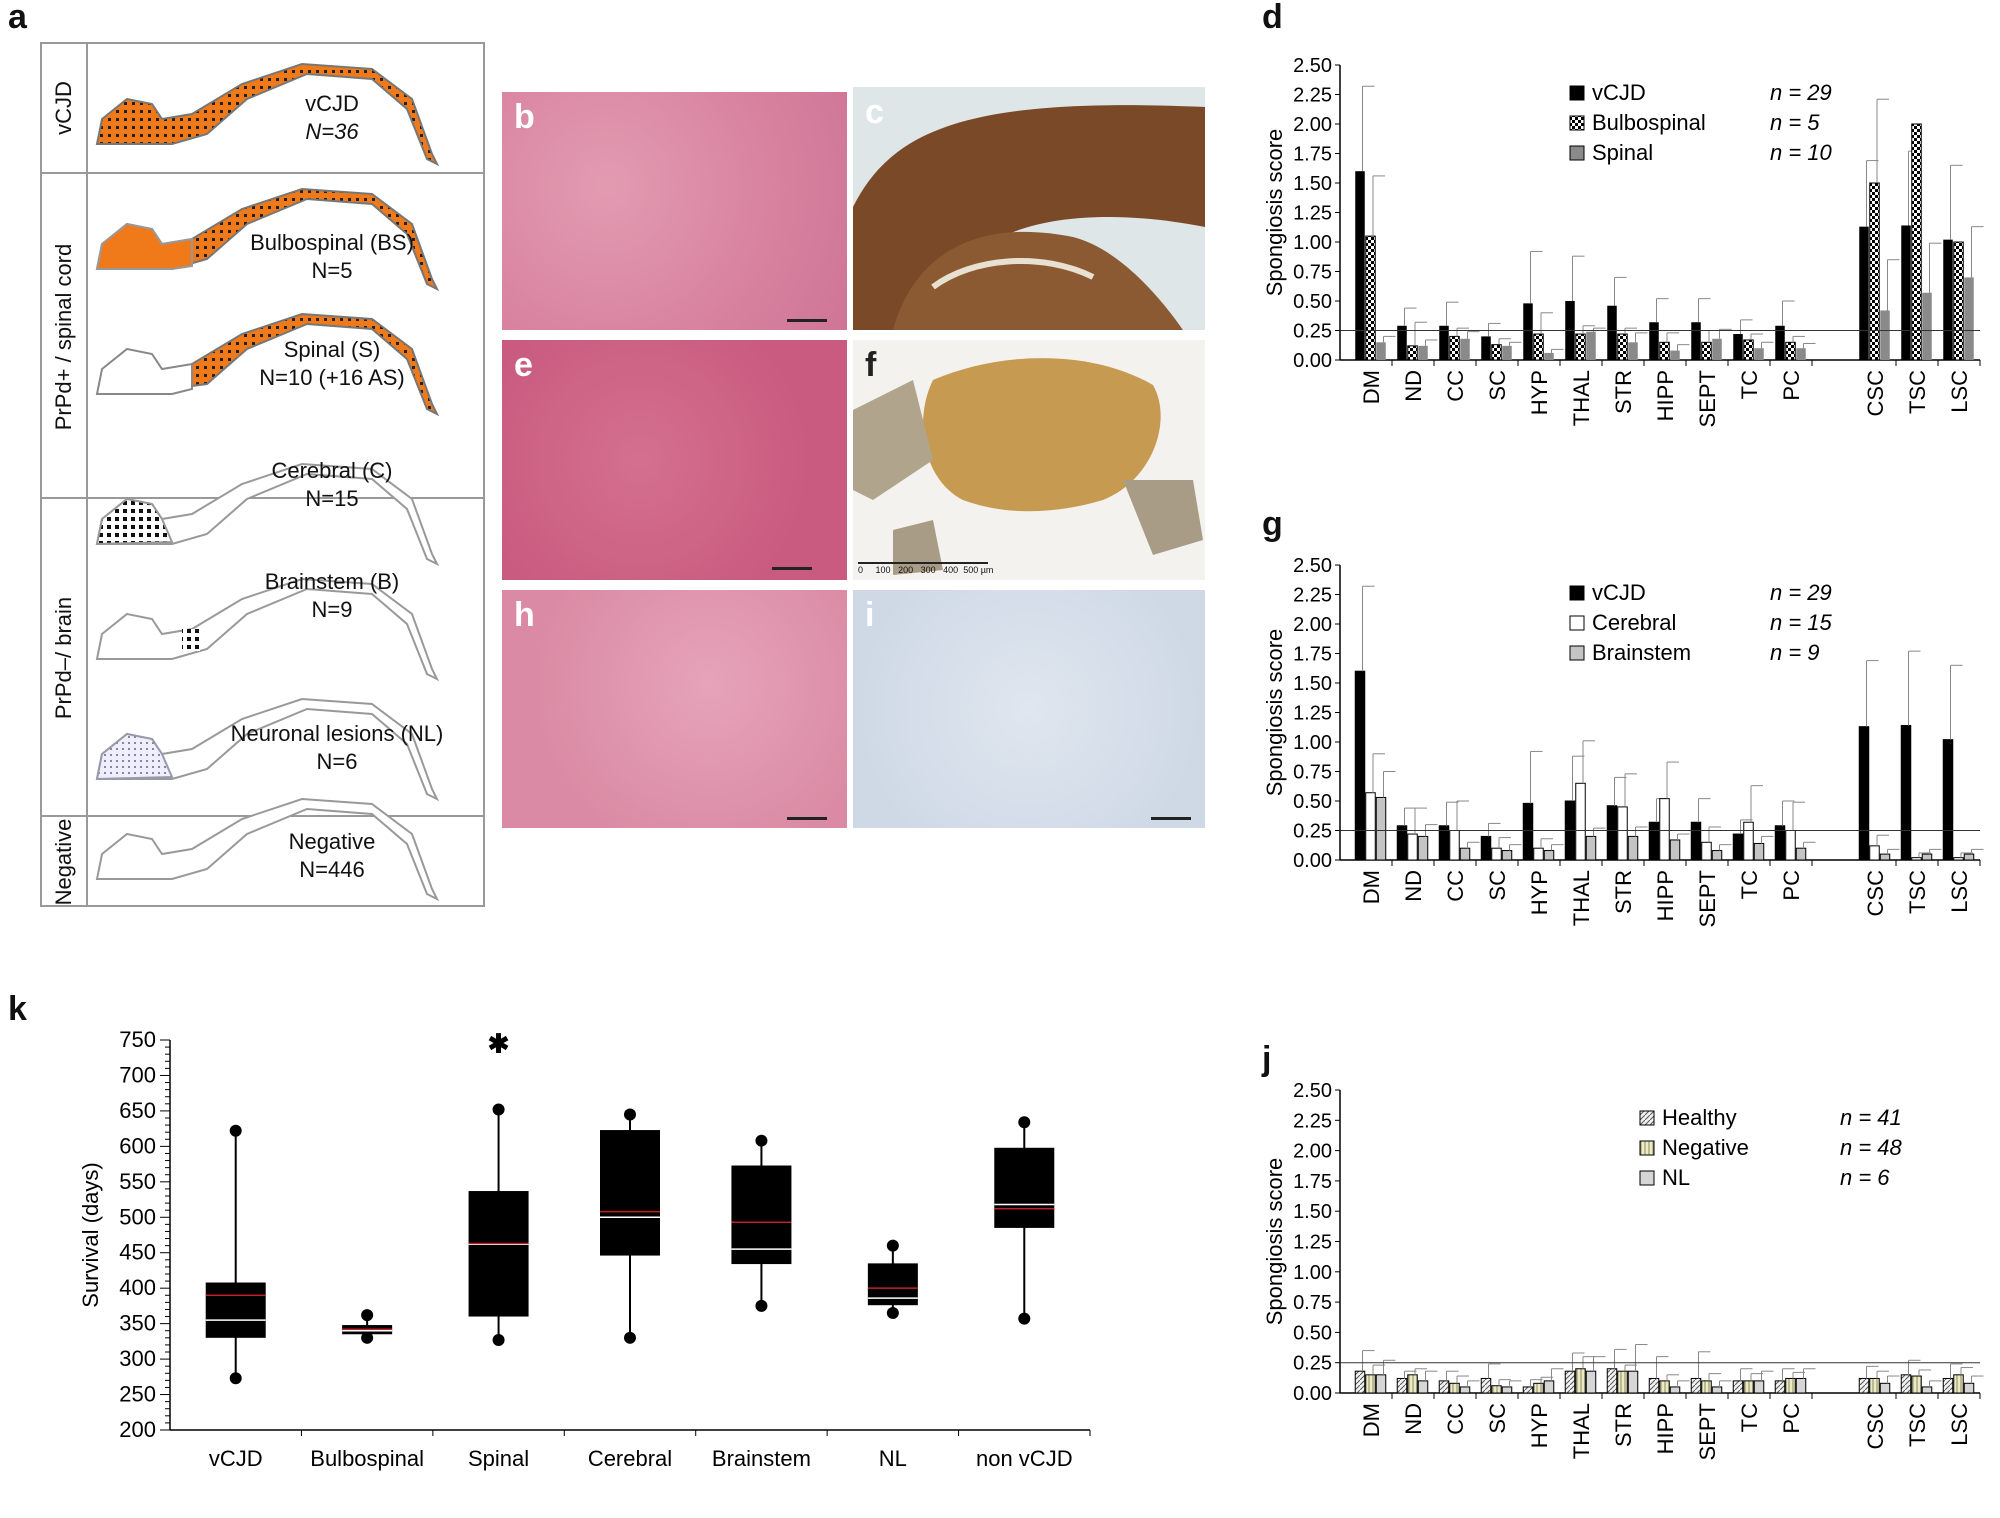  Describe the element at coordinates (1371, 887) in the screenshot. I see `x-tick-label: DM` at that location.